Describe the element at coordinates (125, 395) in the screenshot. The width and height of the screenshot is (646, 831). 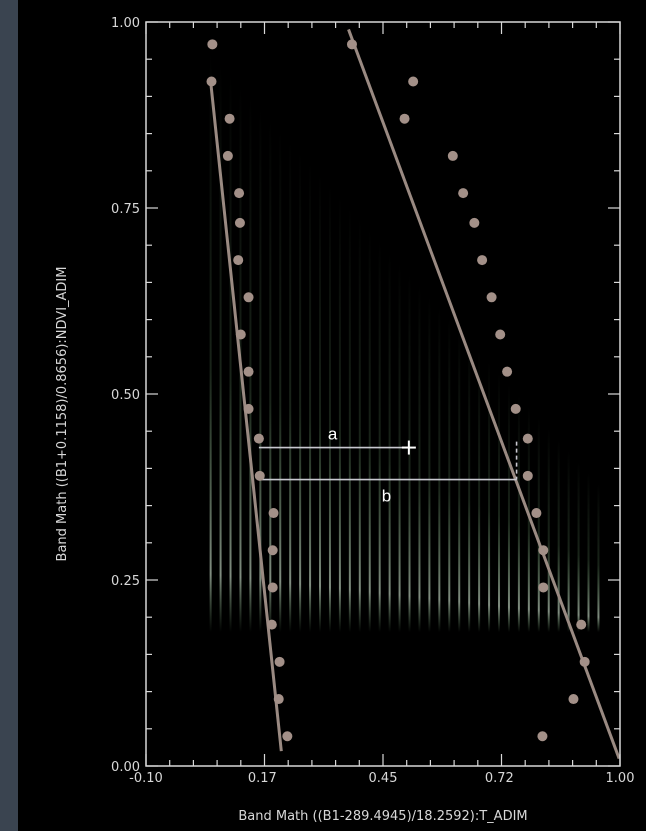
I see `y-tick-label: 0.50` at that location.